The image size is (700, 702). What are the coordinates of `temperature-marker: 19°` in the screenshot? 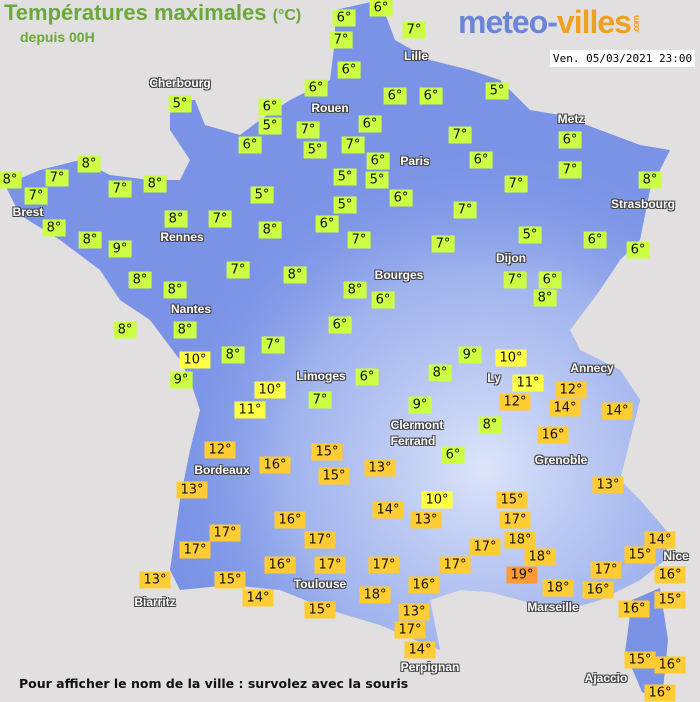 It's located at (522, 575).